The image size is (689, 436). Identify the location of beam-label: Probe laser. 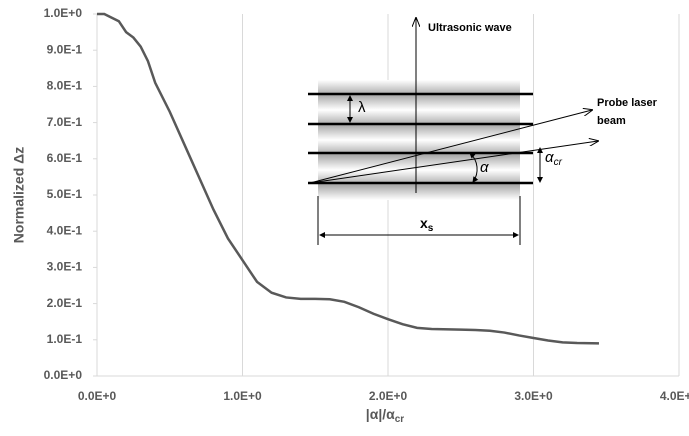
(627, 103).